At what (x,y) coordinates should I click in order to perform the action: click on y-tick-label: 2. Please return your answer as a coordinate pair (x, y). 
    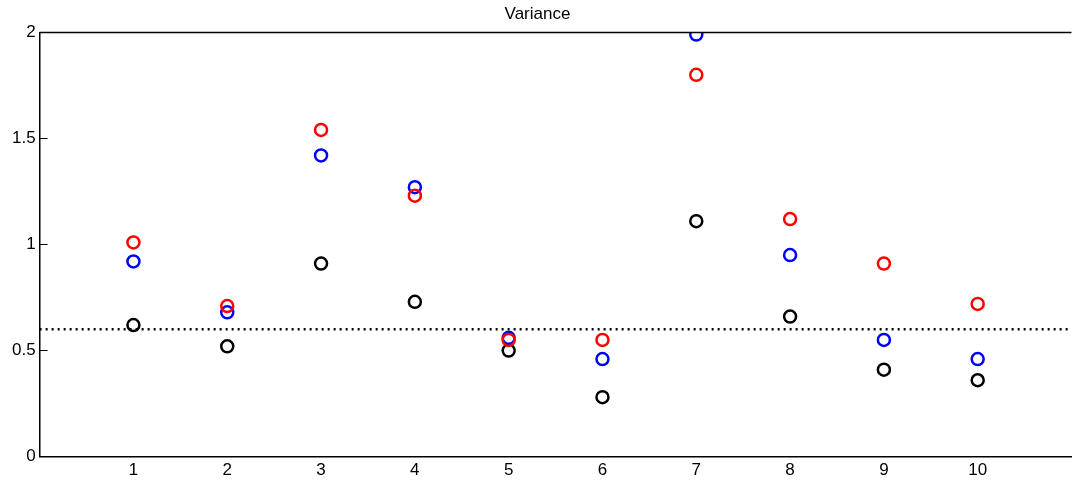
    Looking at the image, I should click on (31, 32).